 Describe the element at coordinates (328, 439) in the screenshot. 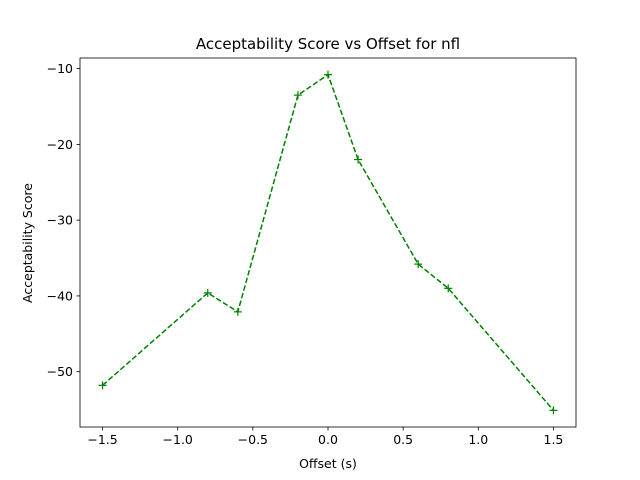

I see `x-tick-label: 0.0` at that location.